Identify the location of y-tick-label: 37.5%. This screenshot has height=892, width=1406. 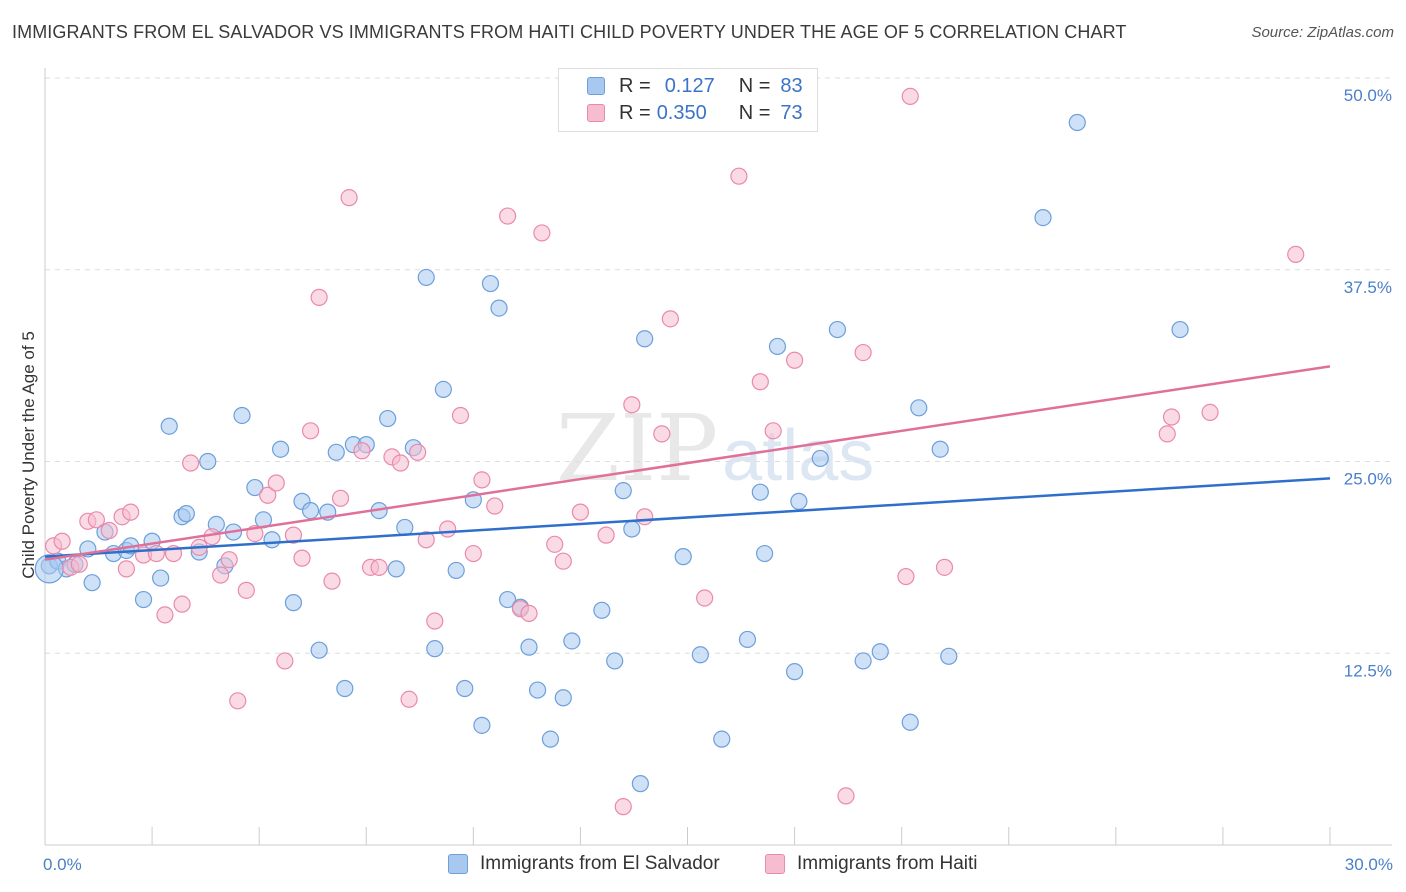
(1368, 287).